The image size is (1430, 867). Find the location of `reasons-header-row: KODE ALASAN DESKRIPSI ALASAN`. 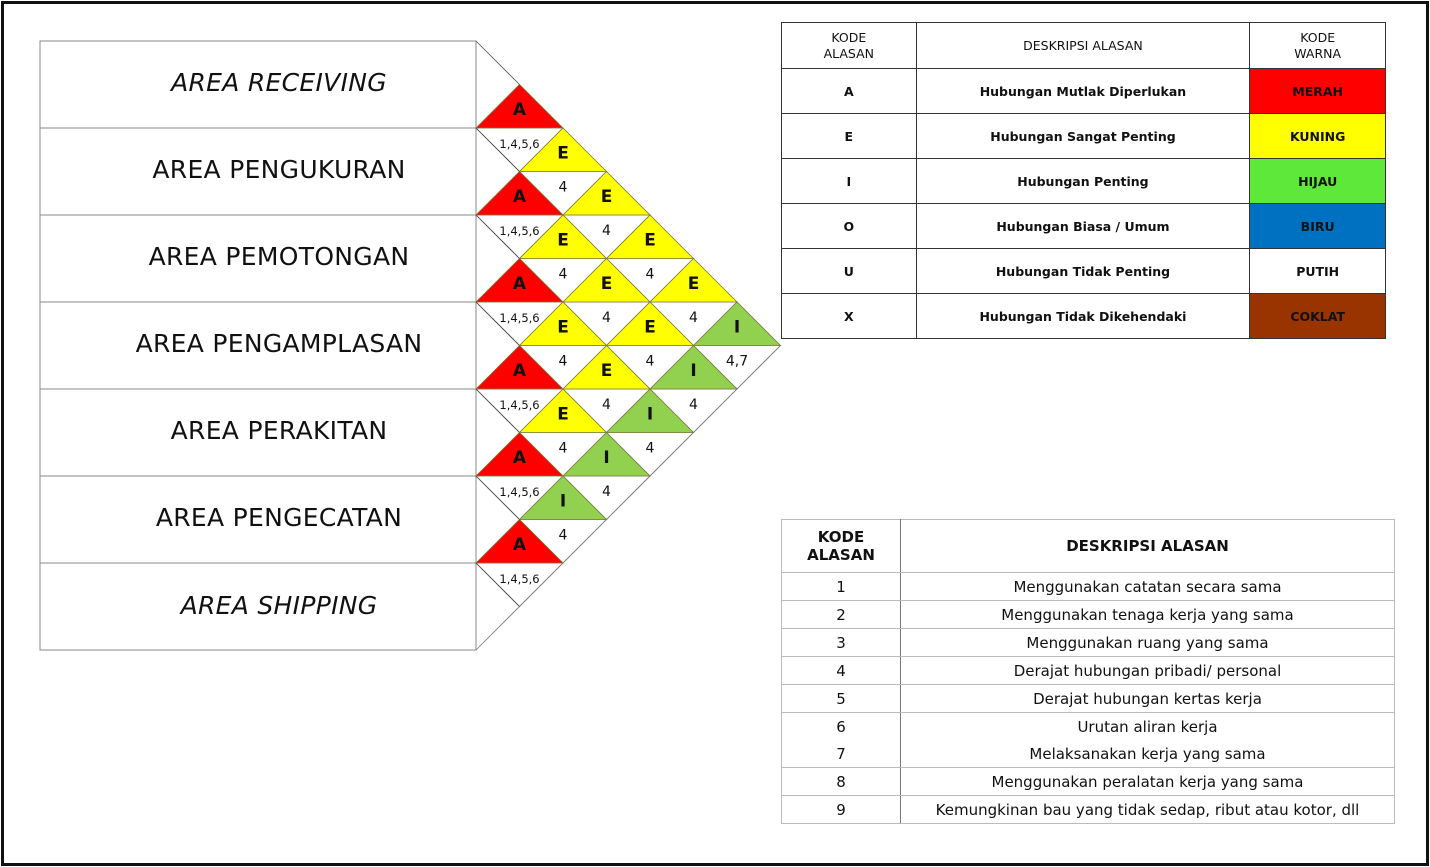

reasons-header-row: KODE ALASAN DESKRIPSI ALASAN is located at coordinates (1088, 546).